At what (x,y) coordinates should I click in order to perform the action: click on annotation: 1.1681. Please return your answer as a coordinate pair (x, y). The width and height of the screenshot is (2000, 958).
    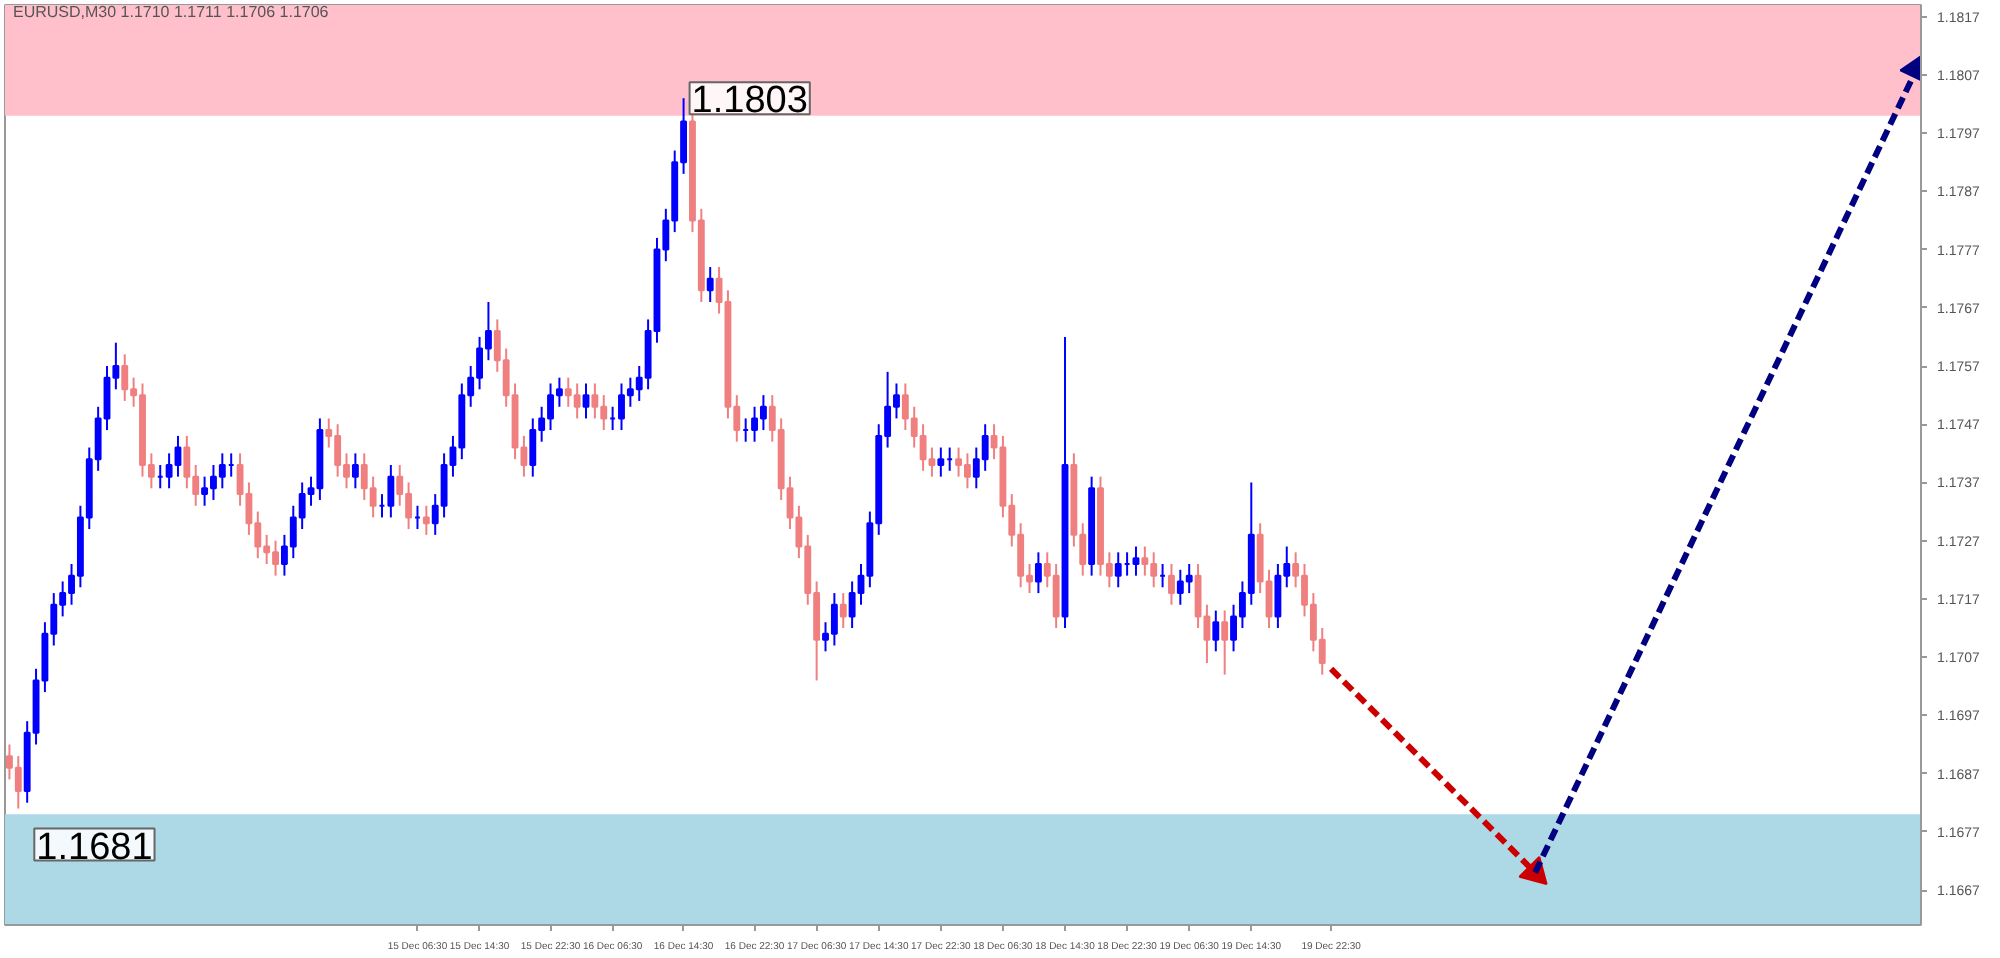
    Looking at the image, I should click on (94, 847).